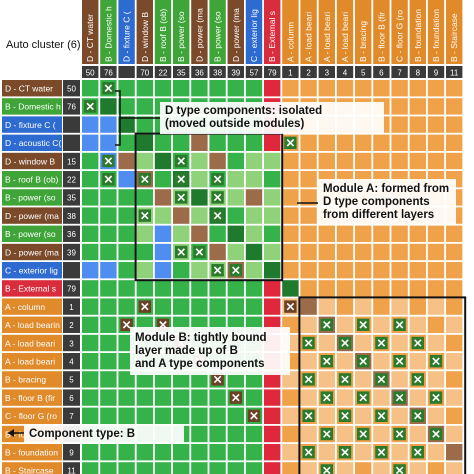 The image size is (474, 474). Describe the element at coordinates (29, 89) in the screenshot. I see `row-header-label: D - CT water` at that location.